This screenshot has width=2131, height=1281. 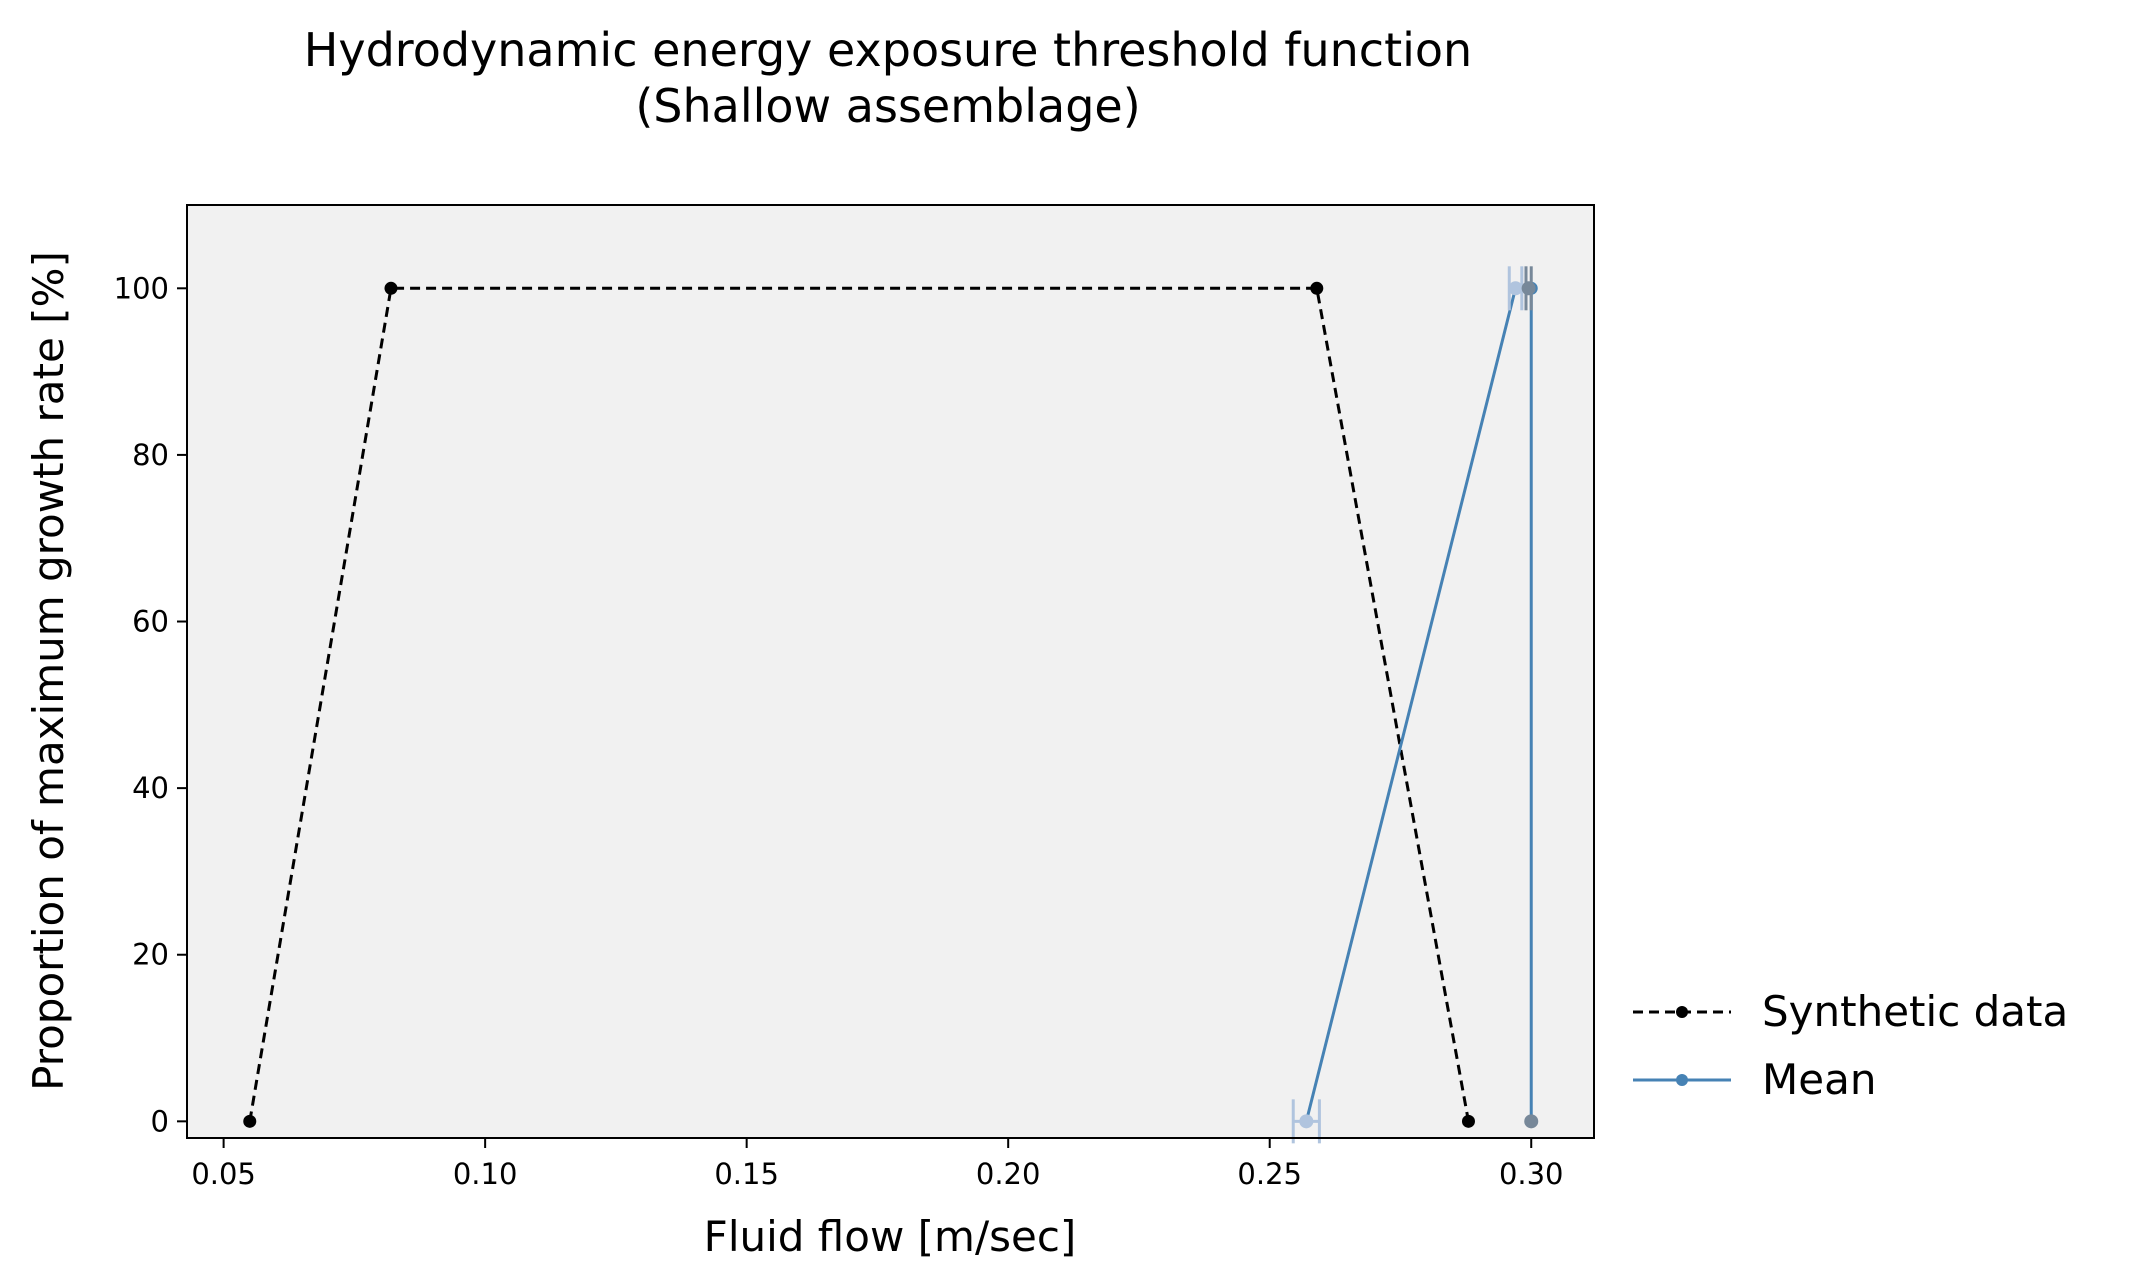 What do you see at coordinates (1682, 1012) in the screenshot?
I see `legend-marker-synthetic` at bounding box center [1682, 1012].